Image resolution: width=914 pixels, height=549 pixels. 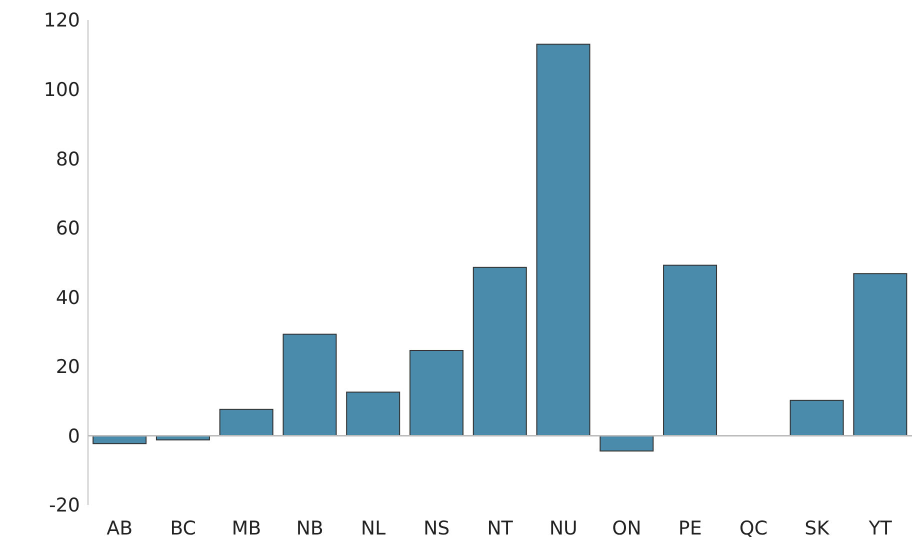 What do you see at coordinates (183, 528) in the screenshot?
I see `x-tick-label: BC` at bounding box center [183, 528].